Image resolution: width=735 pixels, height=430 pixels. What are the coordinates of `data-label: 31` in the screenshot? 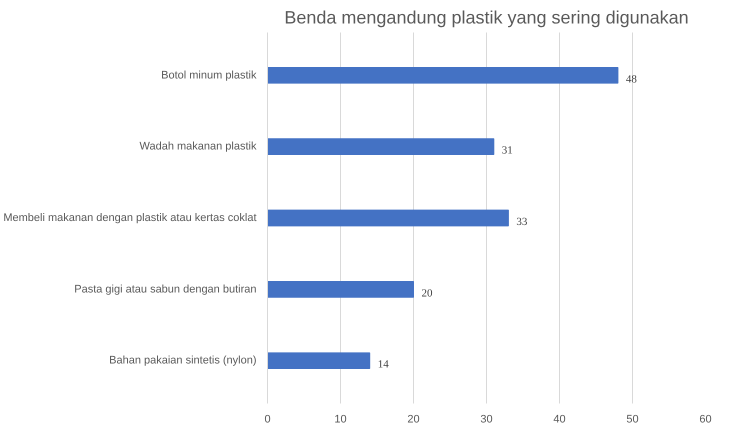 It's located at (507, 150).